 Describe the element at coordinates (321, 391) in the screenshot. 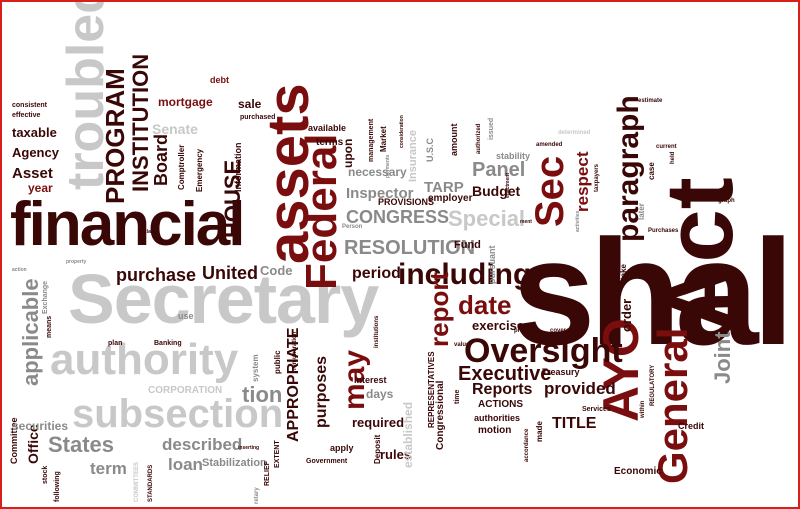

I see `word-purposes: purposes` at that location.